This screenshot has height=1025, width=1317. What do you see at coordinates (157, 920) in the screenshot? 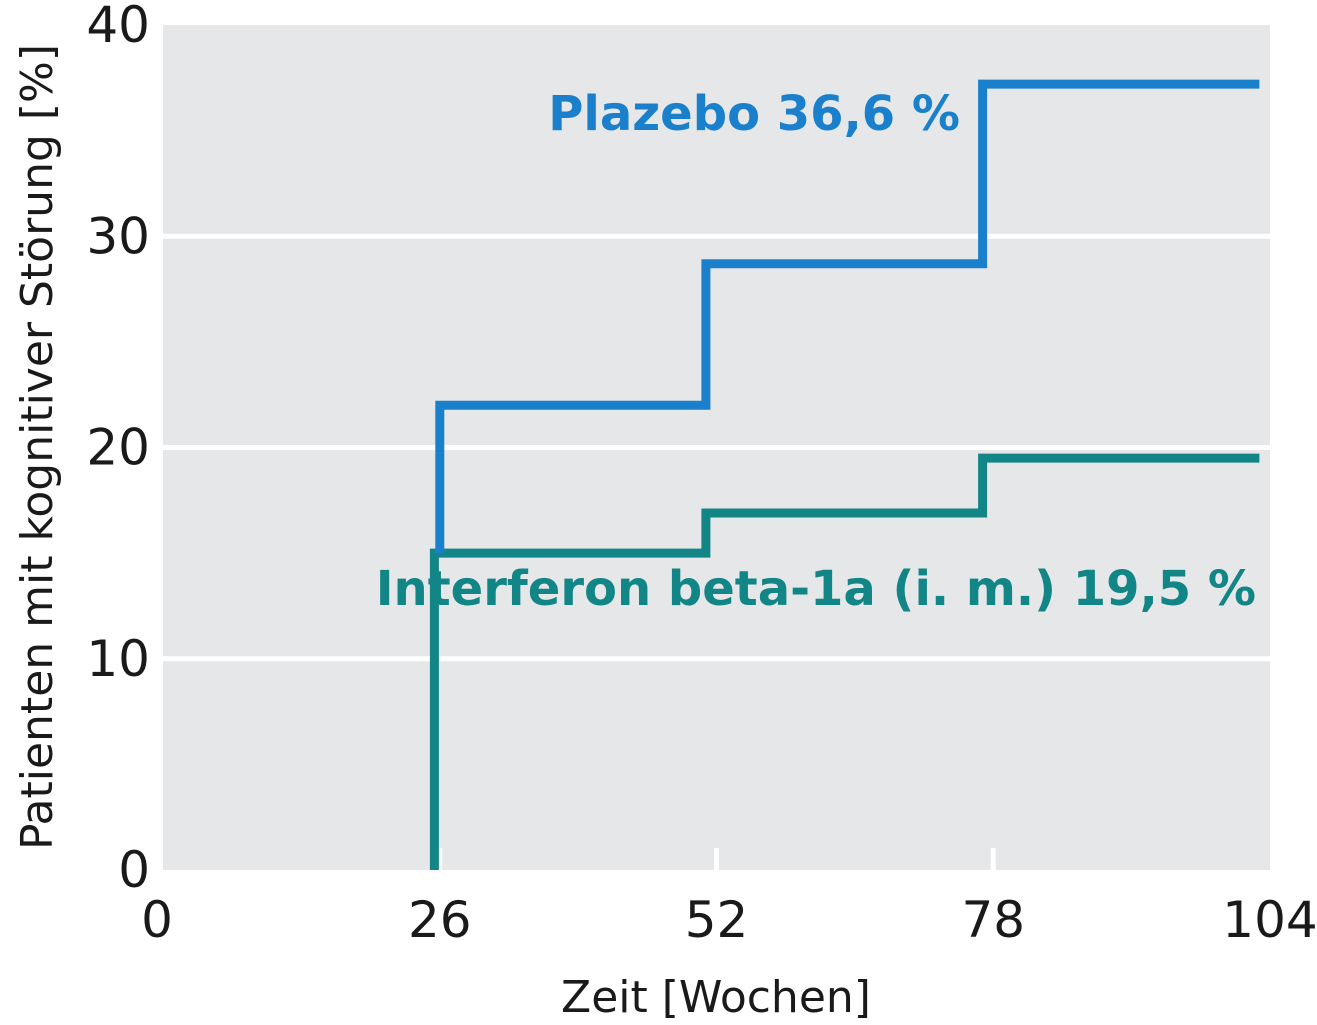
I see `x-tick-label-0: 0` at bounding box center [157, 920].